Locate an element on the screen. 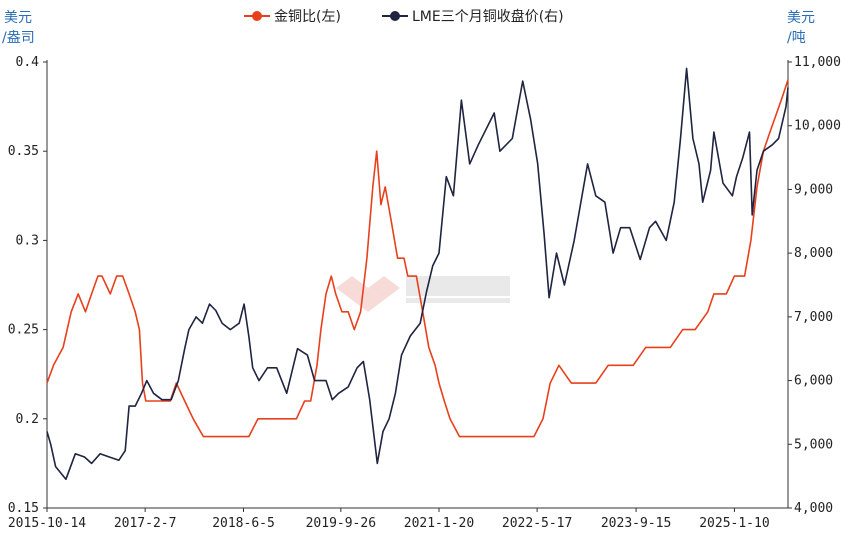 The image size is (853, 538). right-tick-label: 10,000 is located at coordinates (817, 126).